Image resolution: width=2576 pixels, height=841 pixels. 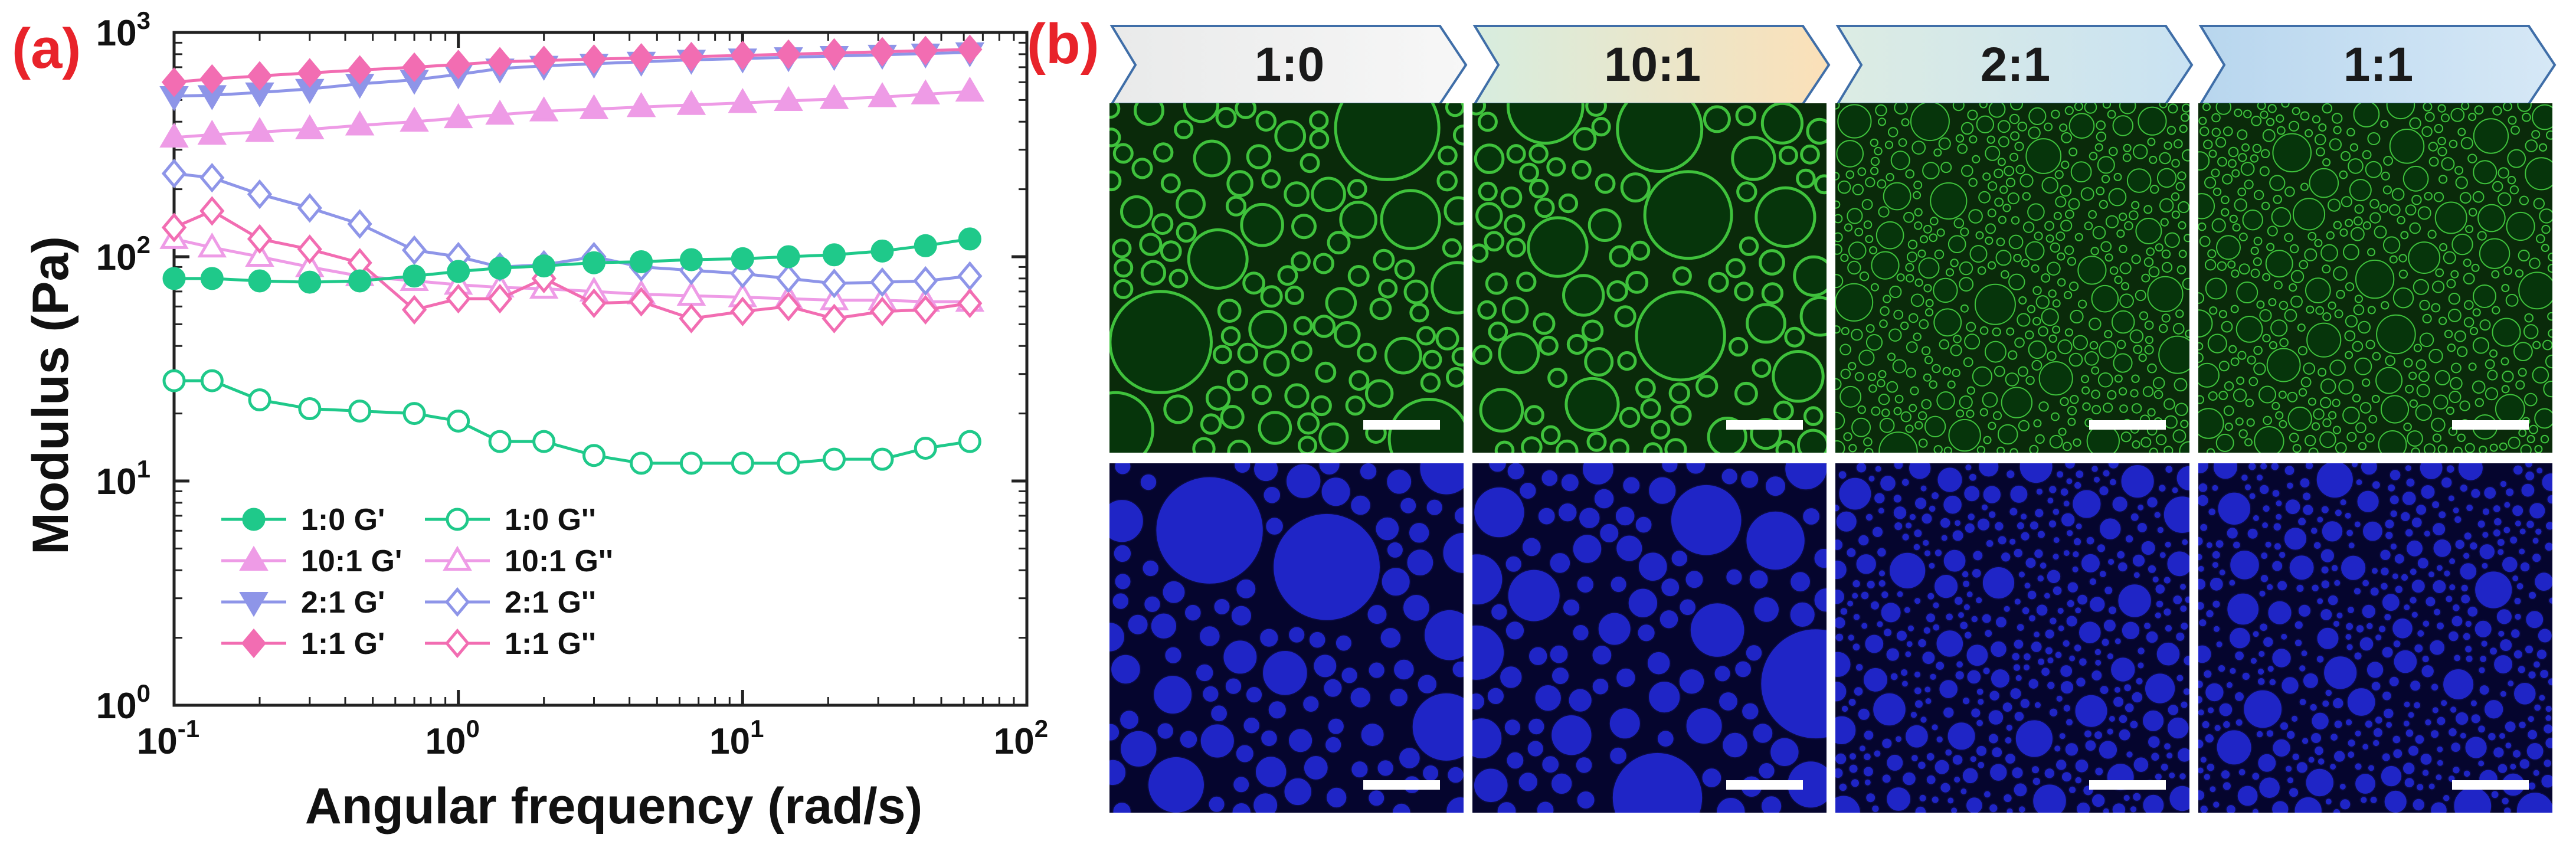 I want to click on scale-bar, so click(x=1401, y=425).